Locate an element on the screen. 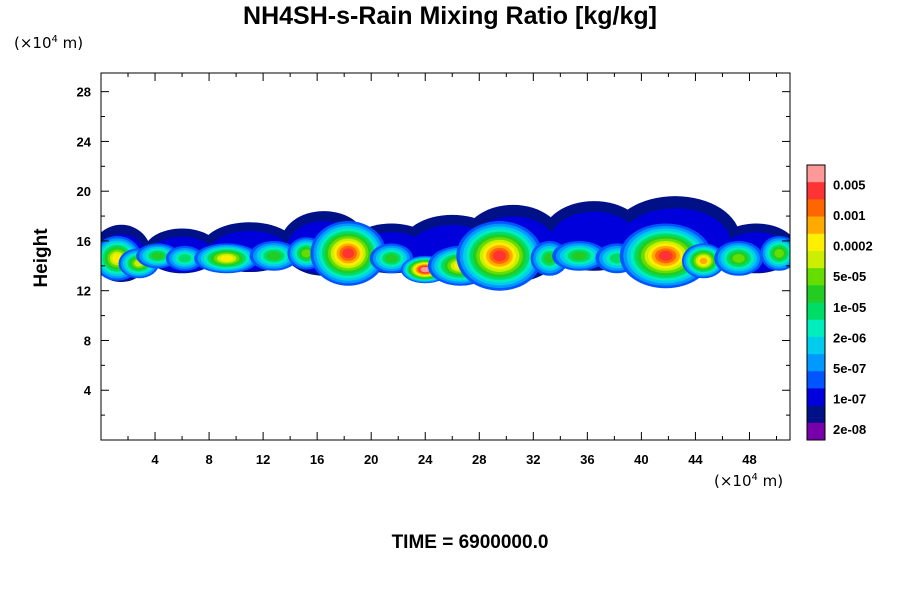 Image resolution: width=900 pixels, height=600 pixels. x-tick-label: 12 is located at coordinates (263, 459).